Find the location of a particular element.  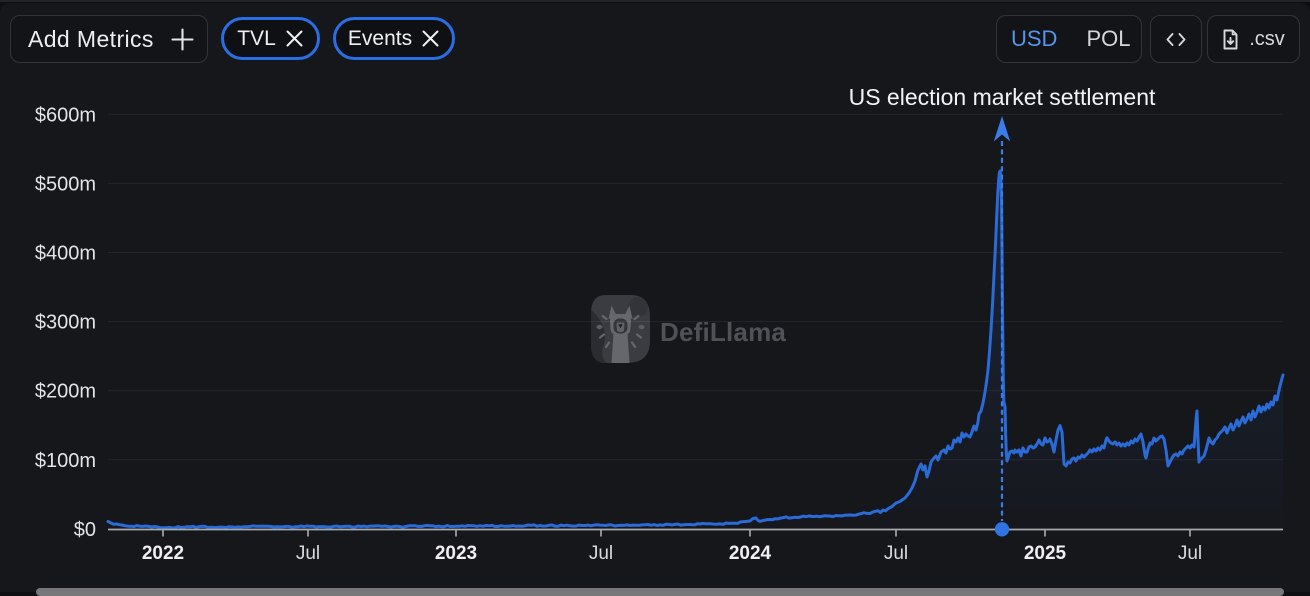

svg-text: $500m is located at coordinates (65, 184).